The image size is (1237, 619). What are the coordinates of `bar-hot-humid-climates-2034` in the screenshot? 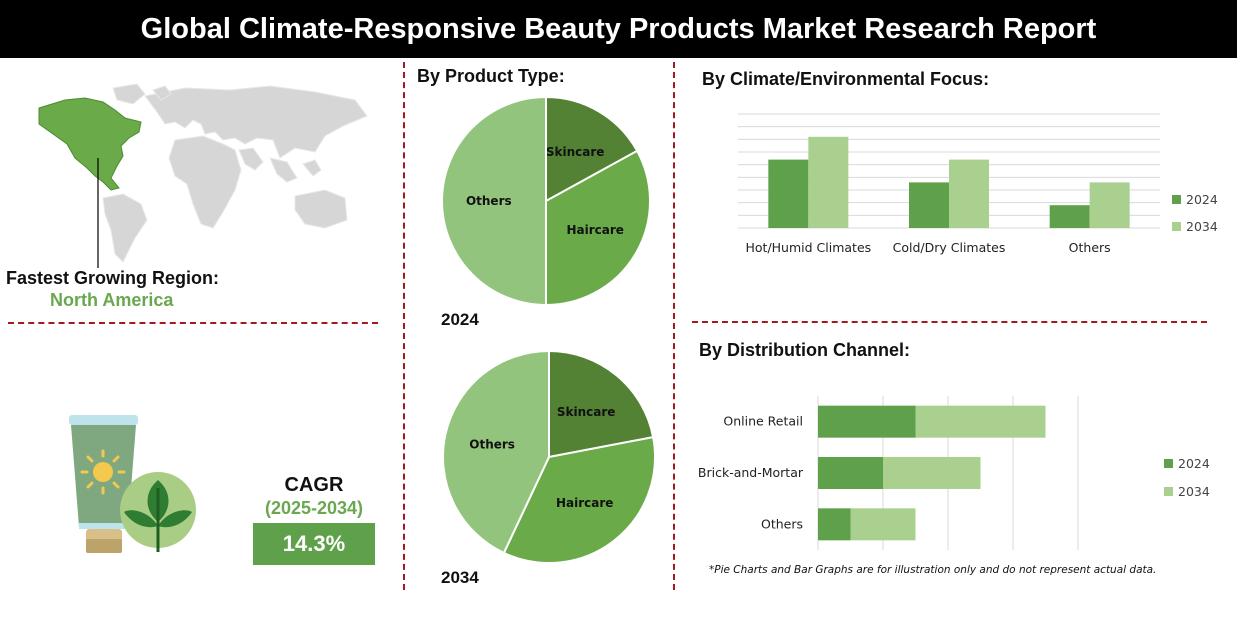 It's located at (828, 182).